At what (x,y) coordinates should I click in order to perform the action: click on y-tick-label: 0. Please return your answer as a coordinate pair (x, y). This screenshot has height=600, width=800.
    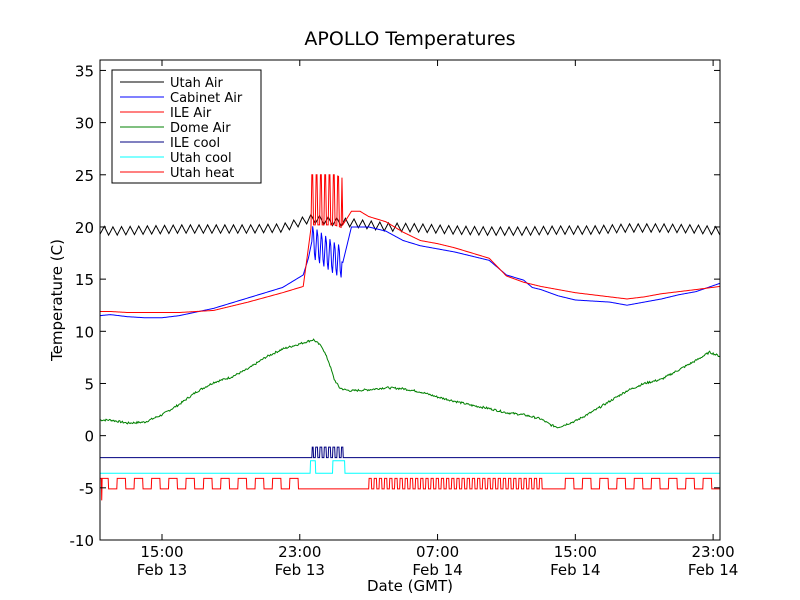
    Looking at the image, I should click on (89, 437).